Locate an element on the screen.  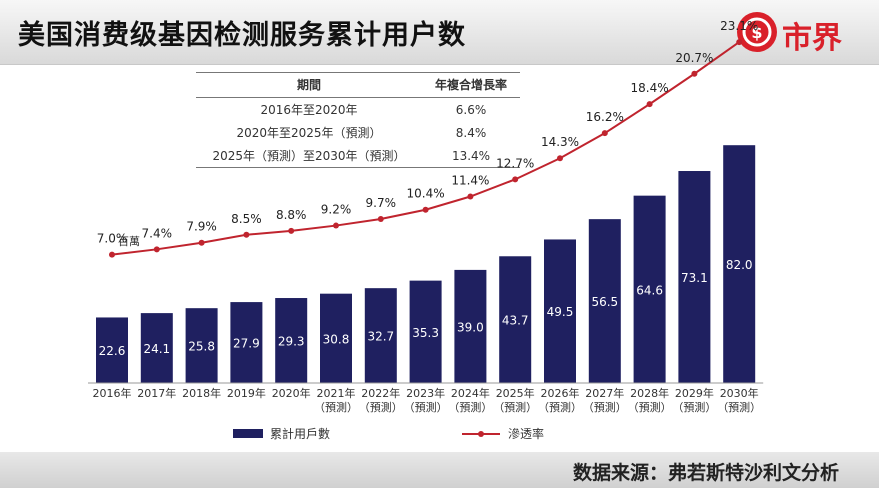
bar-2018年 is located at coordinates (201, 345).